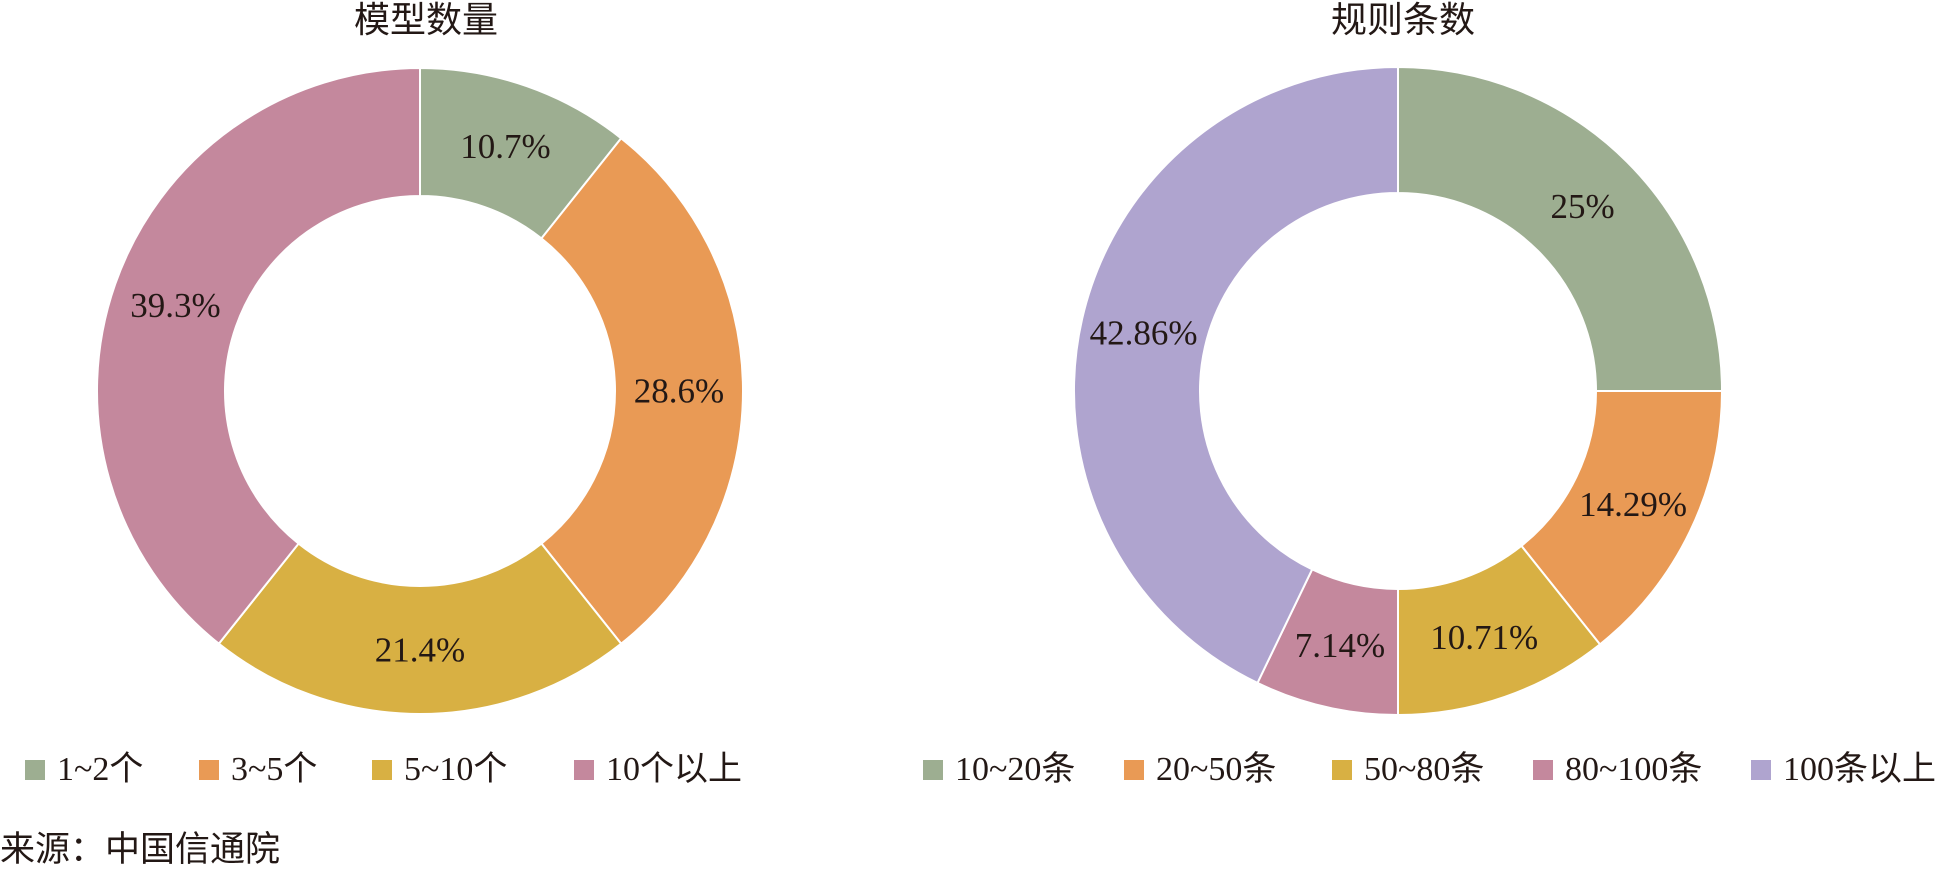  What do you see at coordinates (426, 20) in the screenshot?
I see `chart-title: 模型数量` at bounding box center [426, 20].